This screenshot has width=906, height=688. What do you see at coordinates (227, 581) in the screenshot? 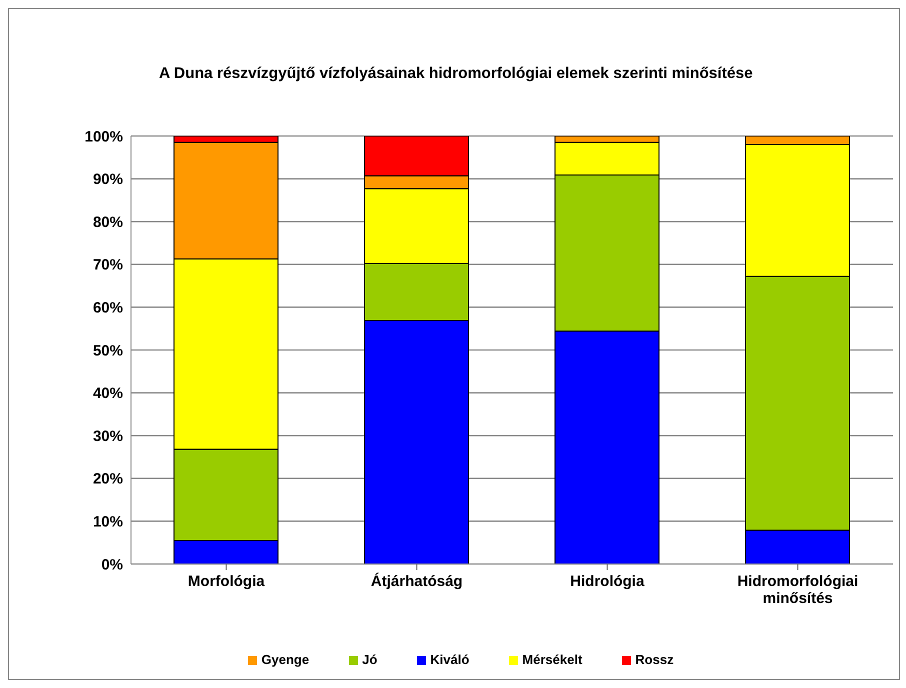
I see `x-tick-label: Morfológia` at bounding box center [227, 581].